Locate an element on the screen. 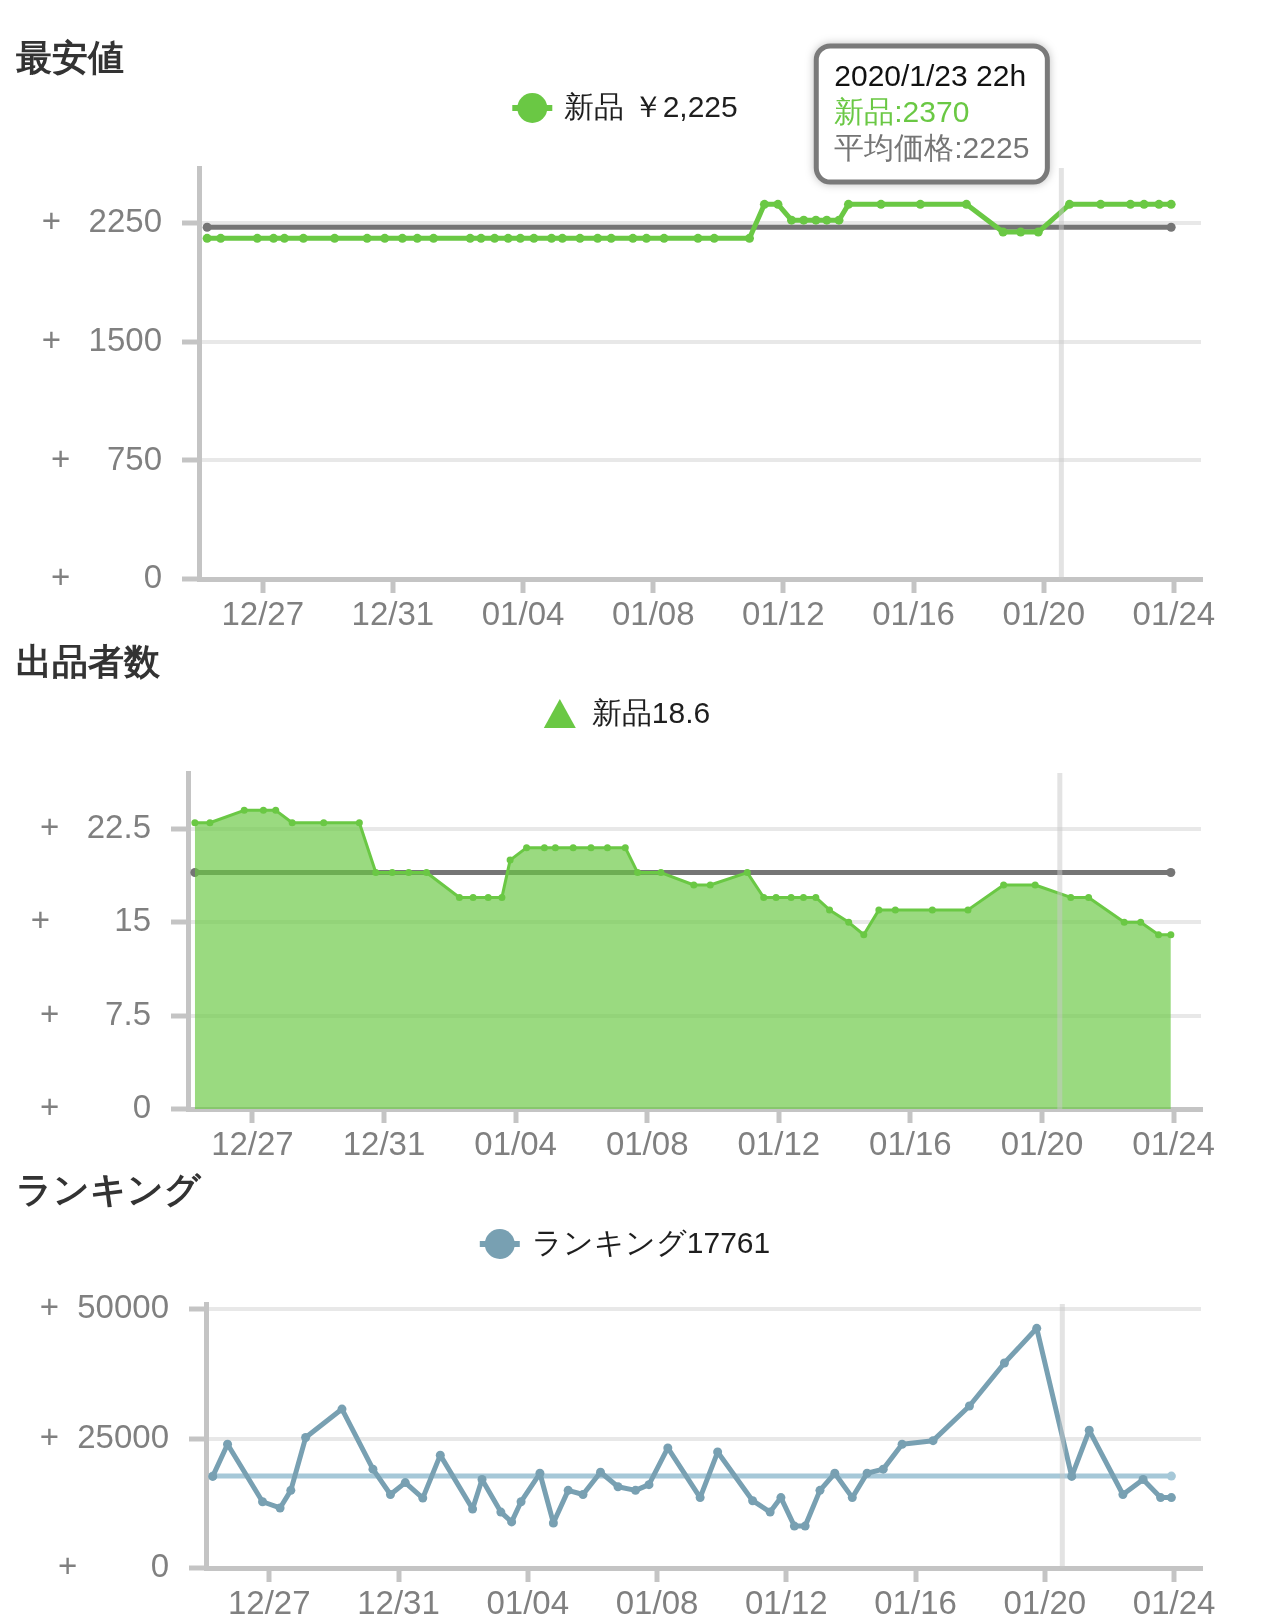 This screenshot has width=1280, height=1619. chart-title: 最安値 is located at coordinates (70, 57).